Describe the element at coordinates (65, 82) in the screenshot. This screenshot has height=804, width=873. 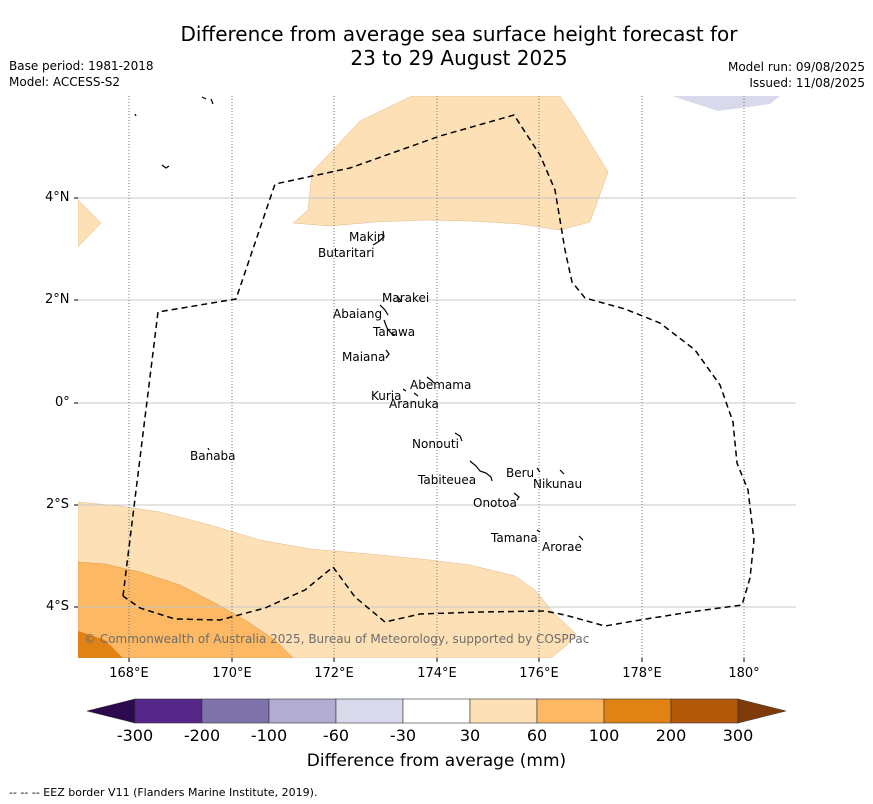
I see `model-name: Model: ACCESS-S2` at that location.